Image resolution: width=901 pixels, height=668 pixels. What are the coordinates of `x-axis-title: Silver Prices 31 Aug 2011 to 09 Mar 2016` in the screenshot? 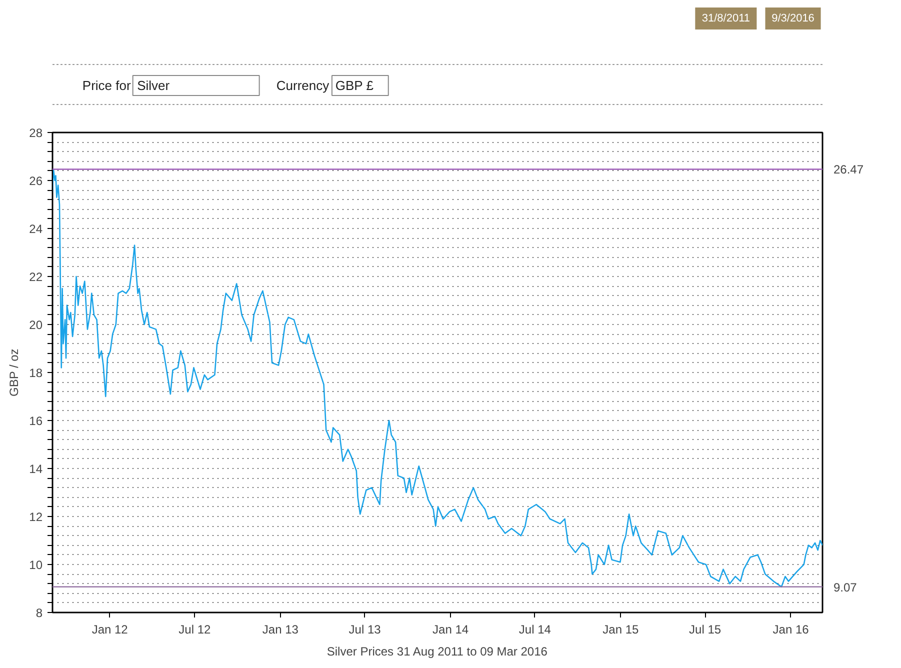 It's located at (437, 651).